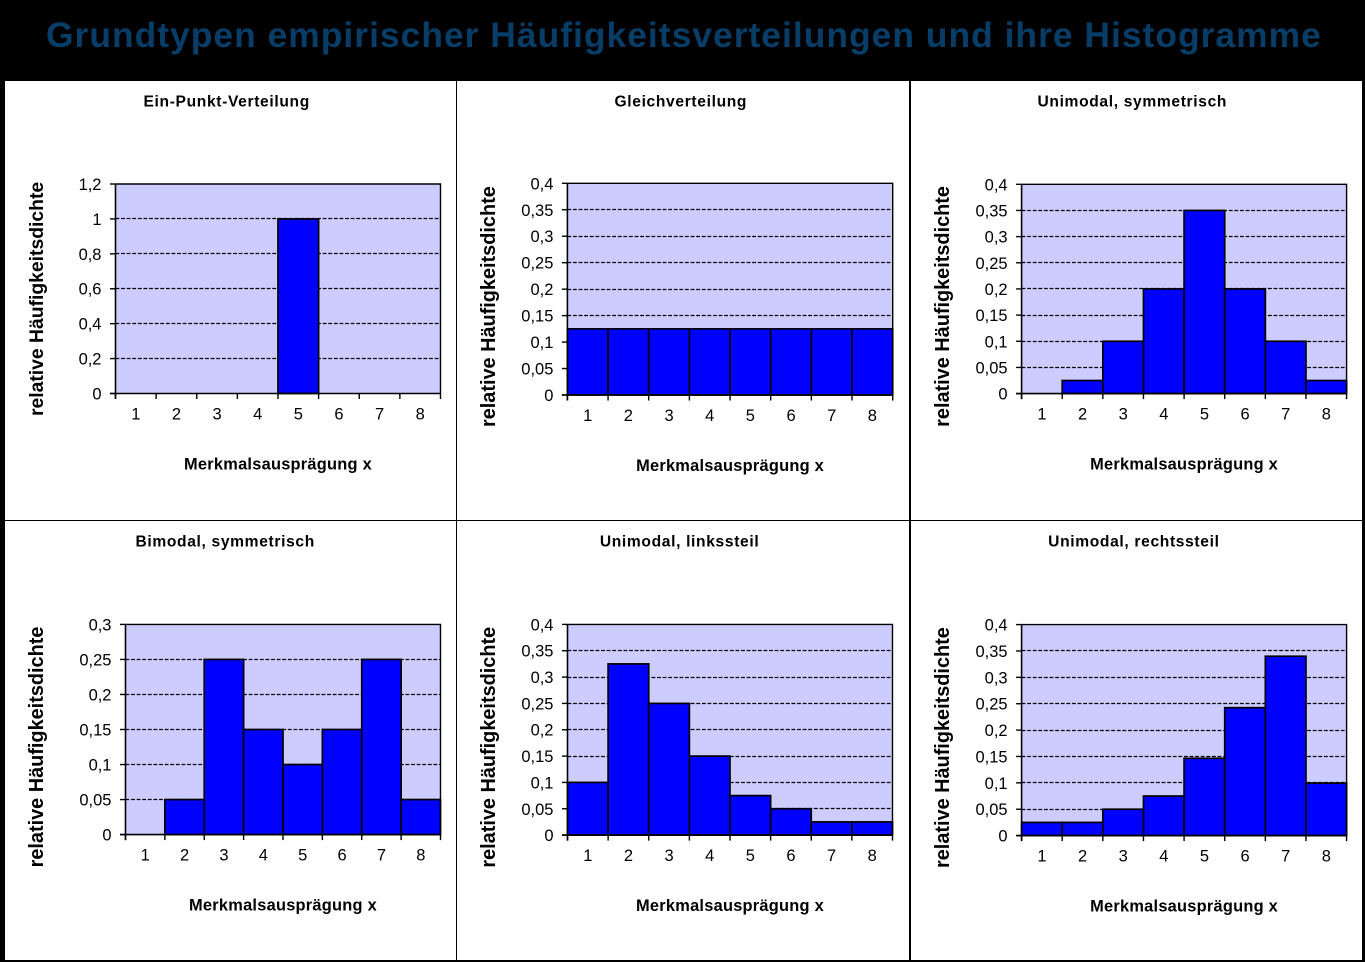 This screenshot has height=962, width=1365. Describe the element at coordinates (90, 185) in the screenshot. I see `svg-text: 1,2` at that location.